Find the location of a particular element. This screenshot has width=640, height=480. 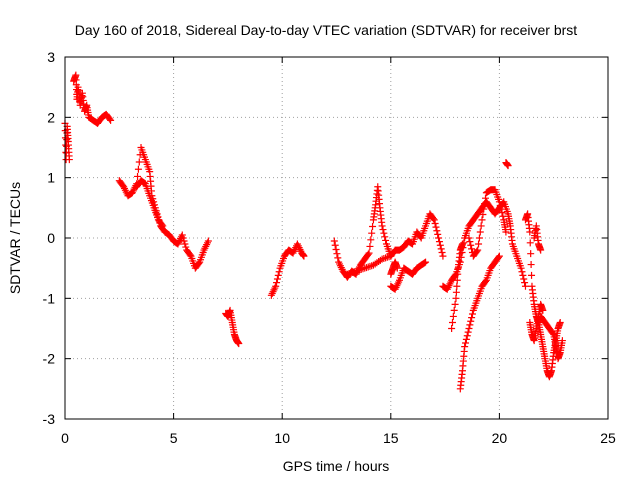

y-tick-label: 3 is located at coordinates (51, 57).